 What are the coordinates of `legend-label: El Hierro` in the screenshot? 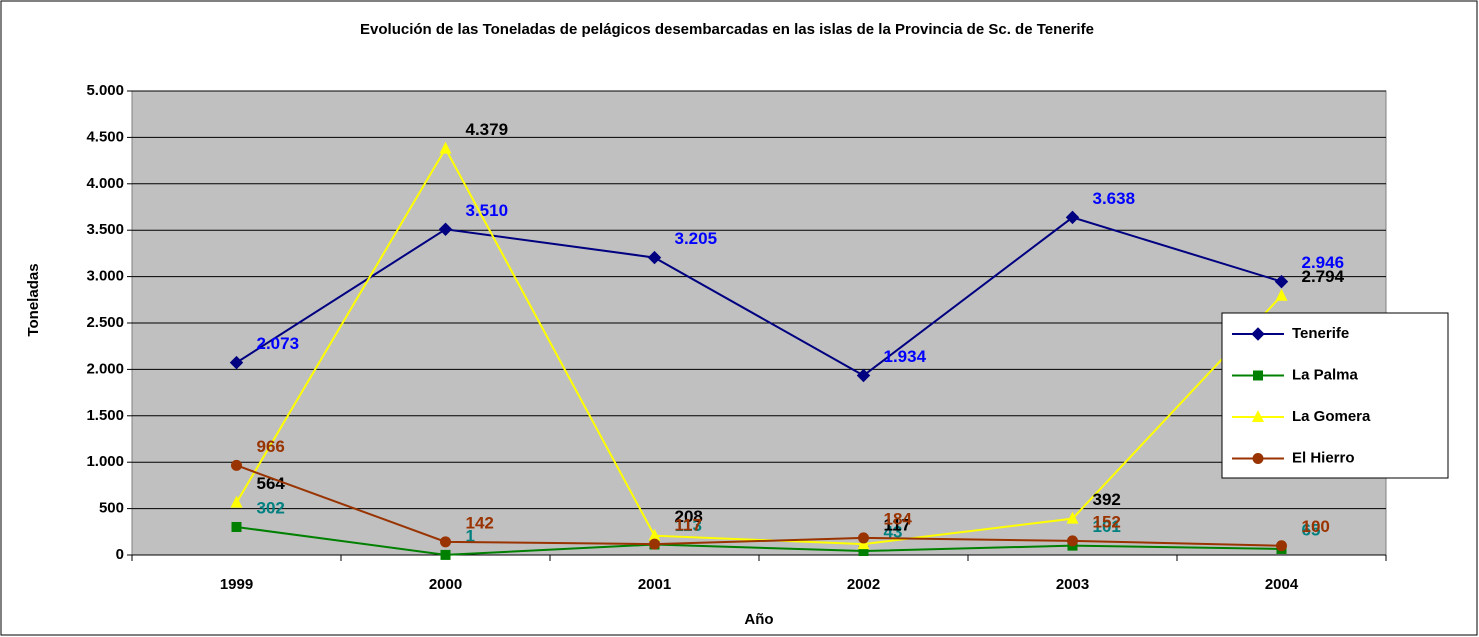 It's located at (1323, 457).